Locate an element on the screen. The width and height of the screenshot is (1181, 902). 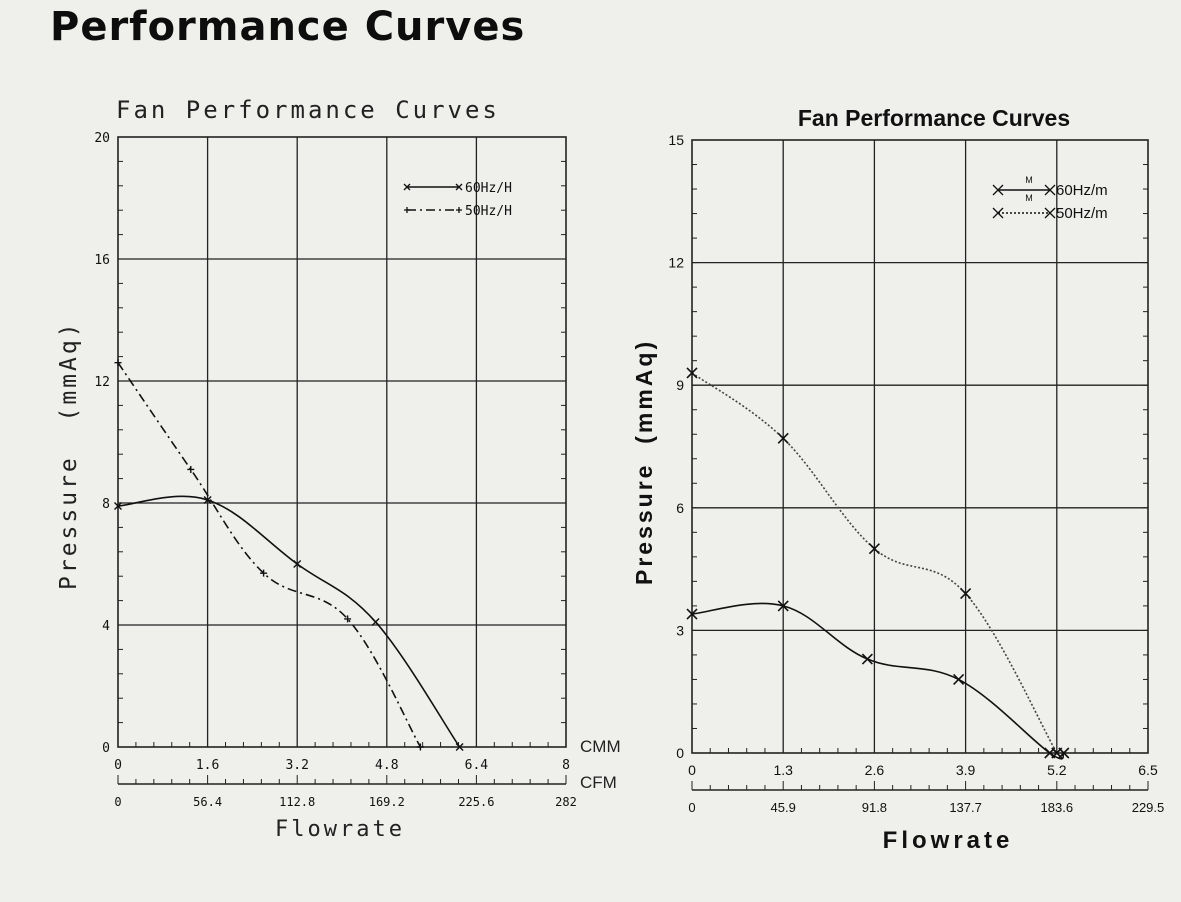
x-tick-label: 4.8 is located at coordinates (386, 765).